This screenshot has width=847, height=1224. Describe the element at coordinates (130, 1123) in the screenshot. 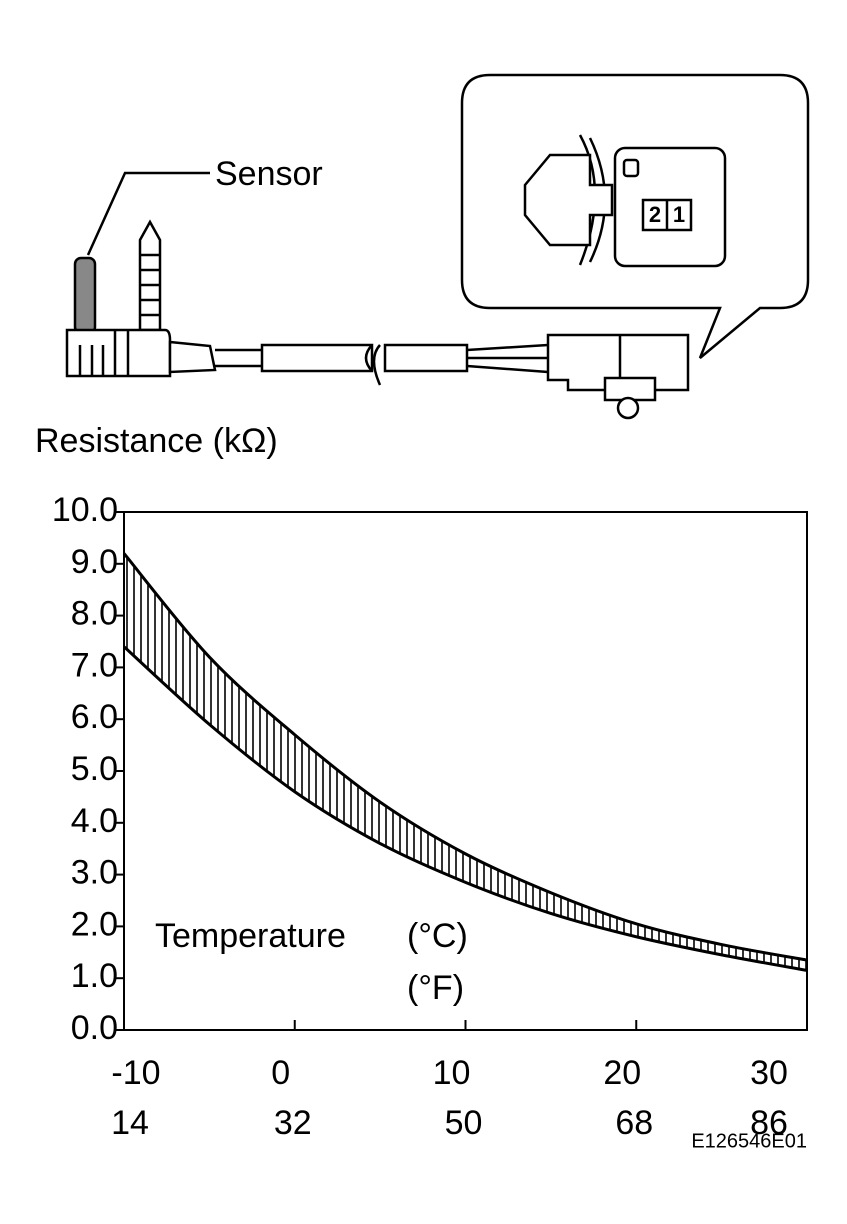

I see `x-tick-label-f: 14` at that location.